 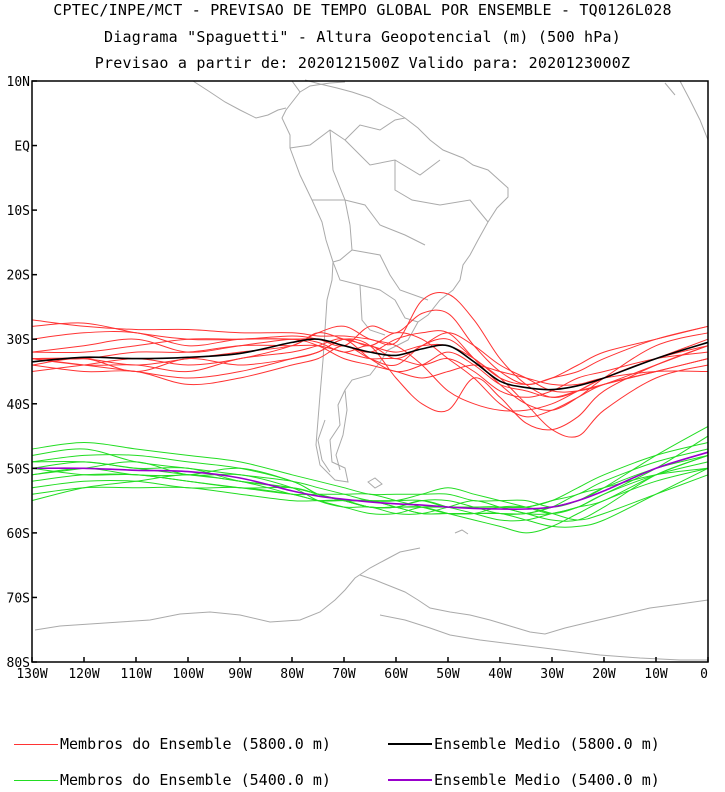 I want to click on lon-tick-label: 10W, so click(x=656, y=674).